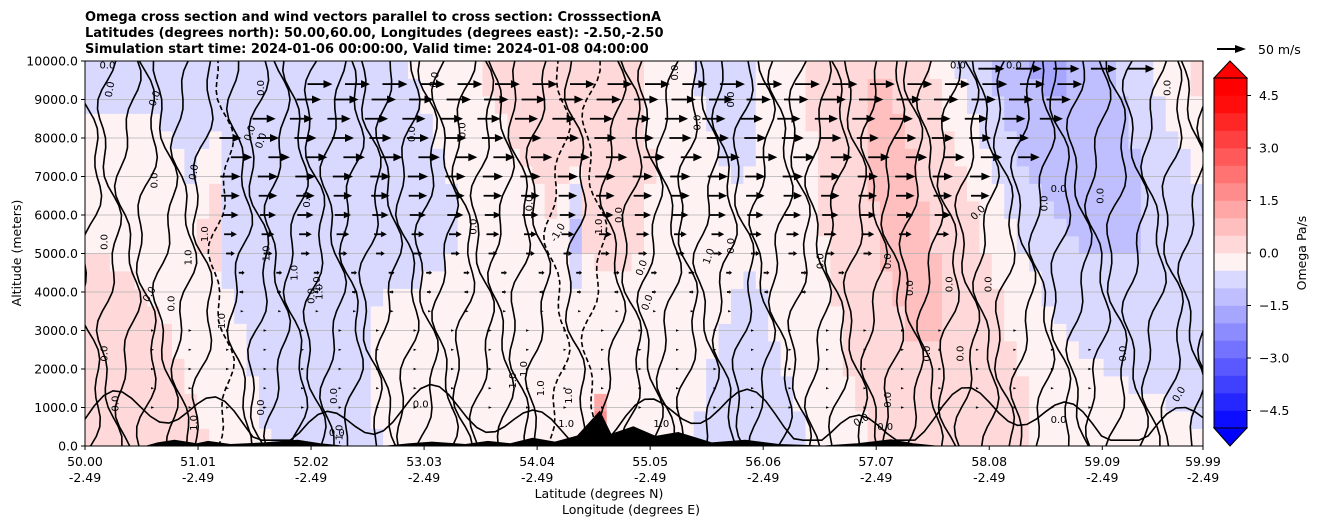 The image size is (1320, 526). Describe the element at coordinates (1240, 49) in the screenshot. I see `quiver-key-arrow-head` at that location.